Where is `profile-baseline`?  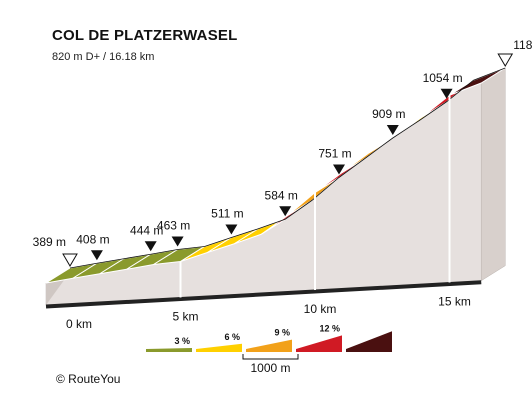
profile-baseline is located at coordinates (263, 294).